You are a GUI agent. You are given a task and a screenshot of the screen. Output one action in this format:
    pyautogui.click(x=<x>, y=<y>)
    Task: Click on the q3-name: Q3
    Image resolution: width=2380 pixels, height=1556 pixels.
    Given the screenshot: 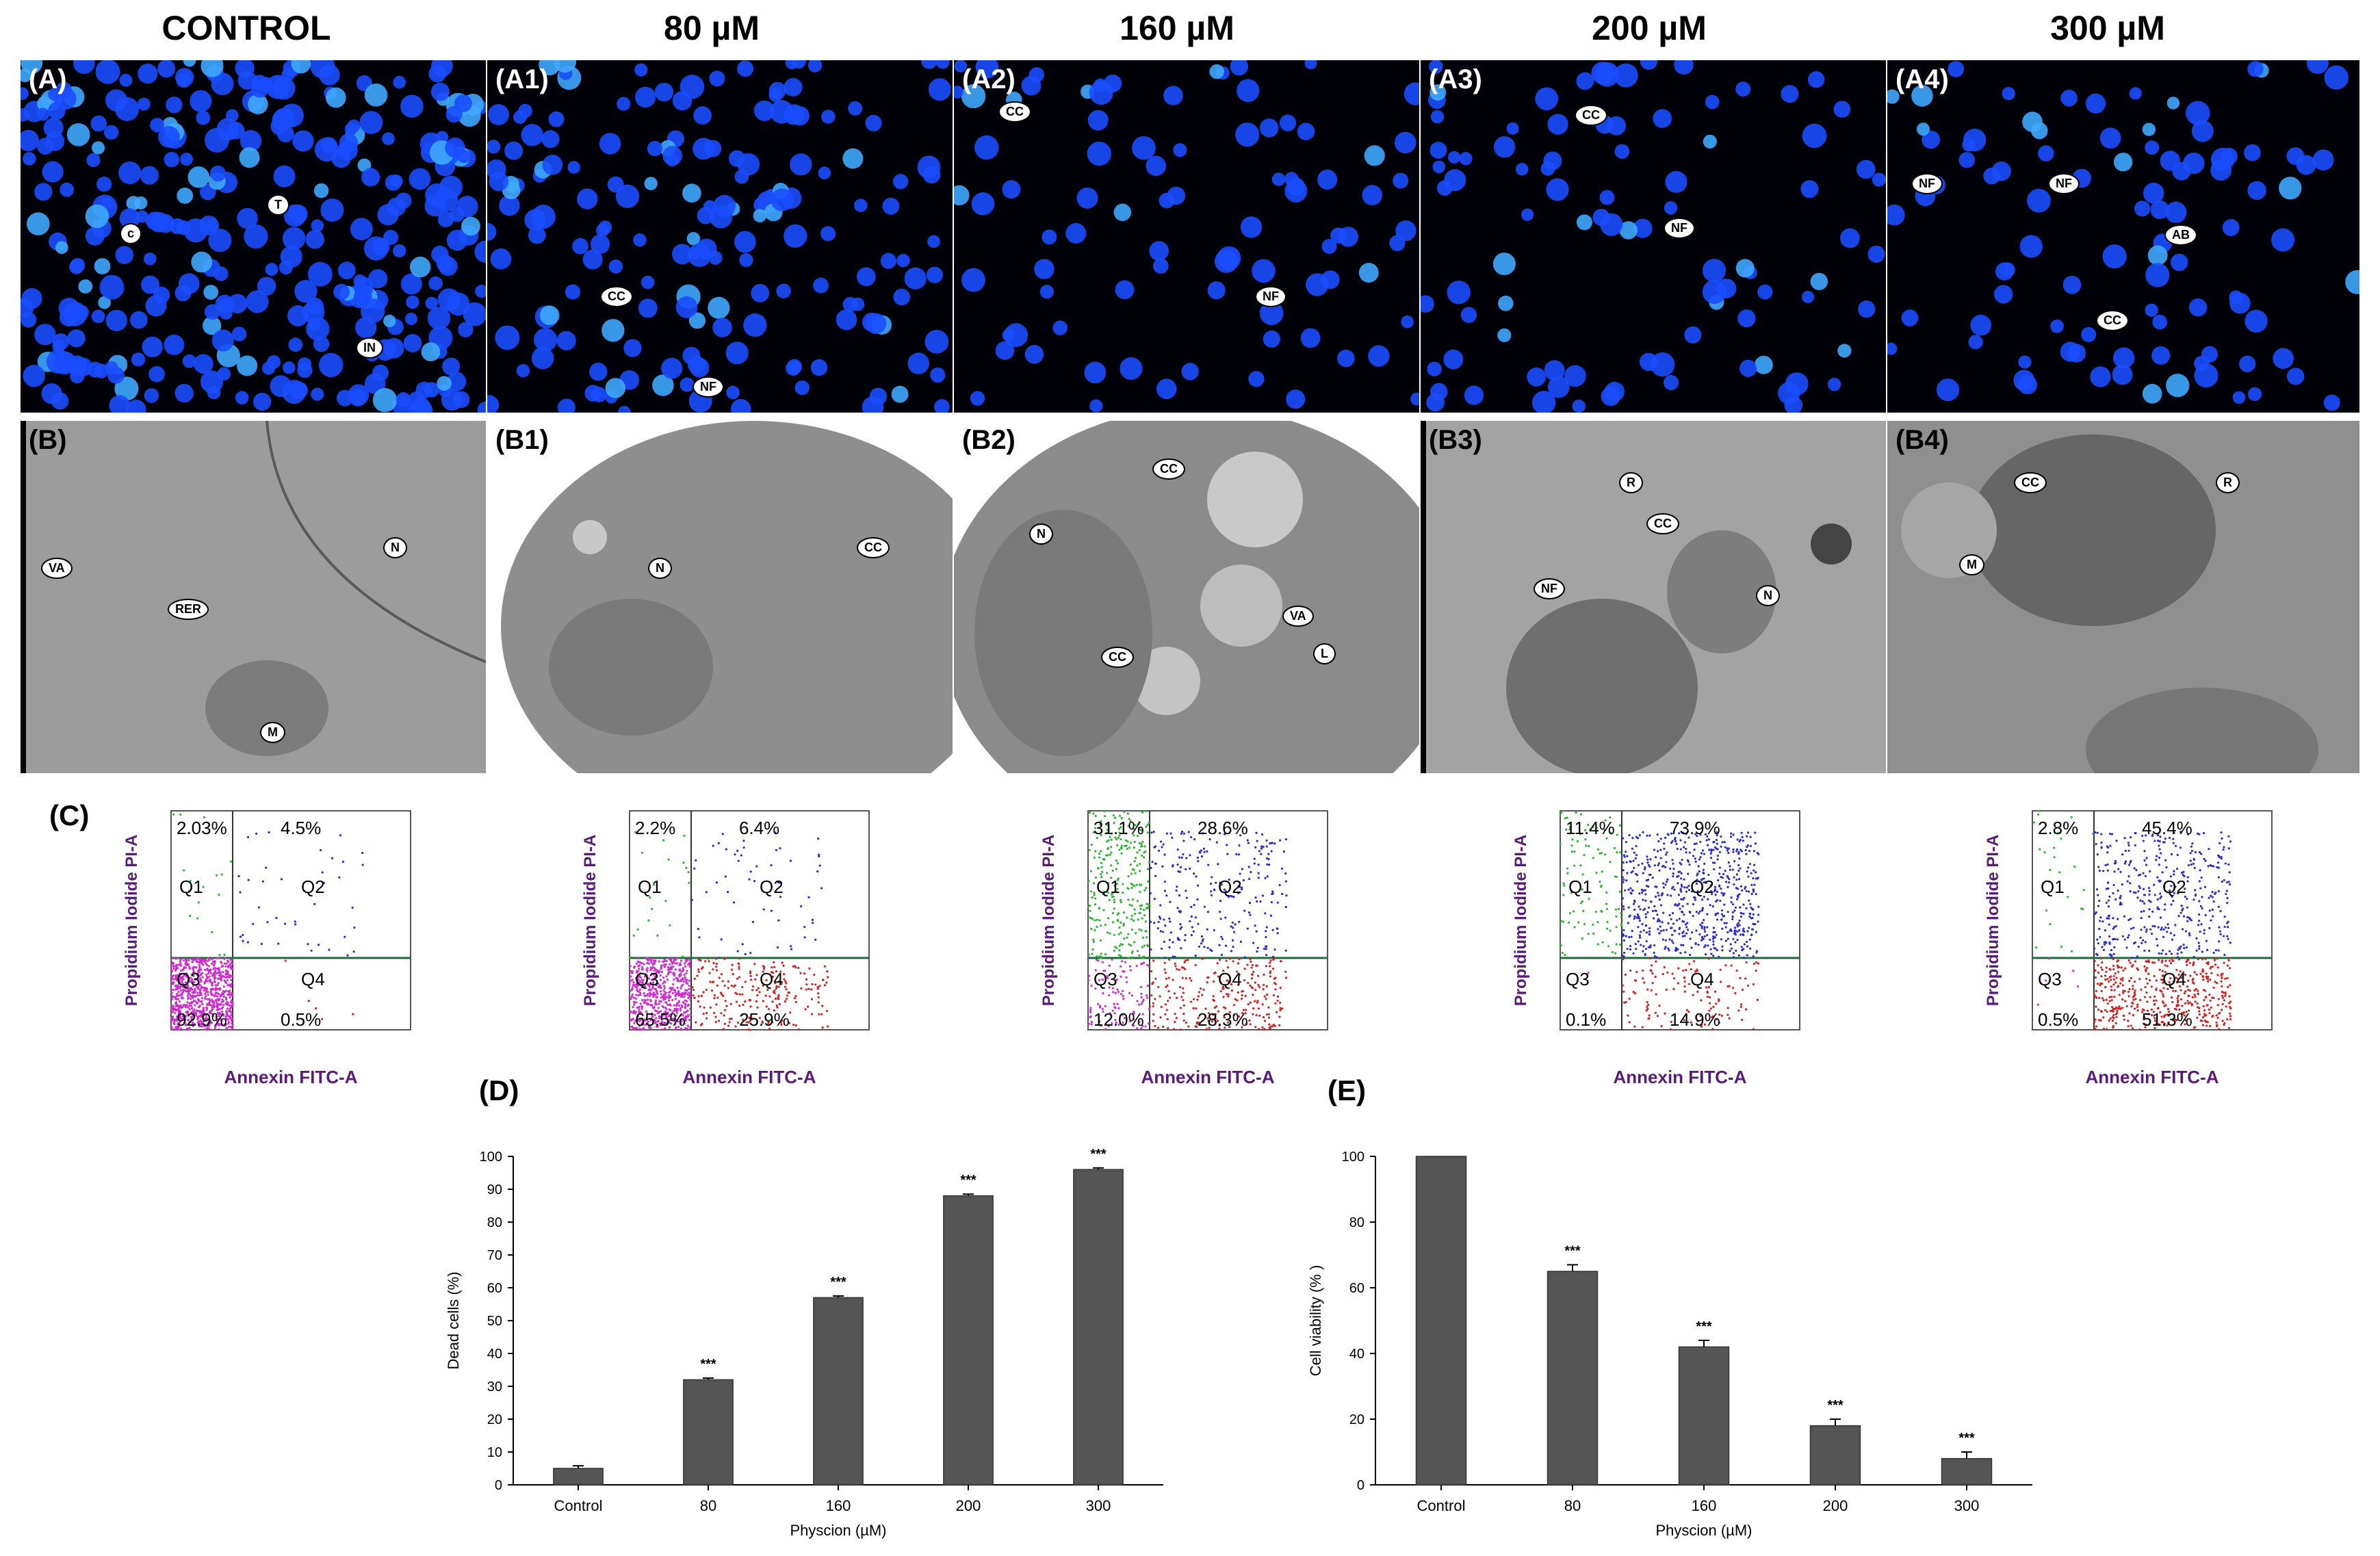 What is the action you would take?
    pyautogui.click(x=1105, y=979)
    